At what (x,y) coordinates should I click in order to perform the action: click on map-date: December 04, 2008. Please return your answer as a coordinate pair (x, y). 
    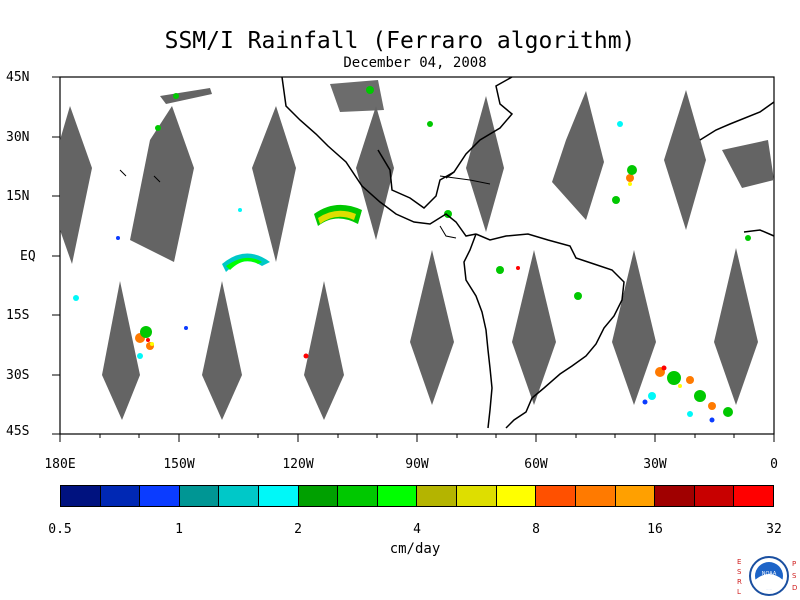
    Looking at the image, I should click on (415, 63).